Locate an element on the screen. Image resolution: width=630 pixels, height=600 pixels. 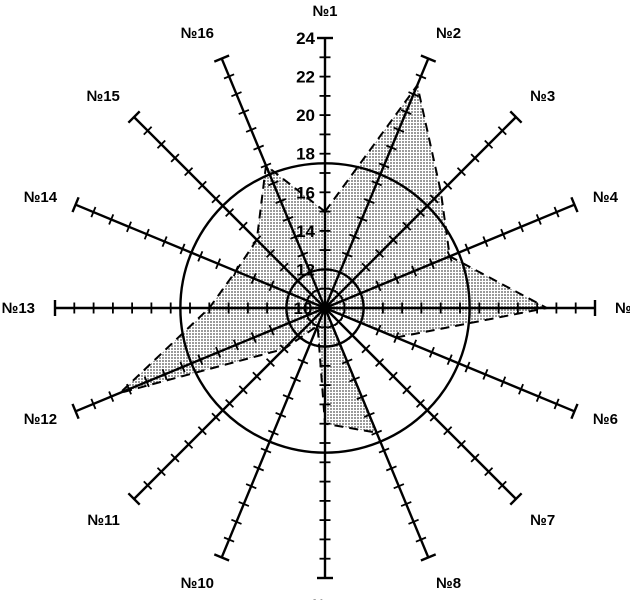
axis-label-5: №5 is located at coordinates (622, 308).